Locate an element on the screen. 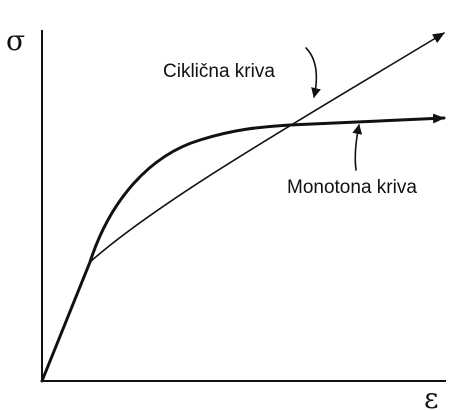  monotonic-curve-label: Monotona kriva is located at coordinates (352, 187).